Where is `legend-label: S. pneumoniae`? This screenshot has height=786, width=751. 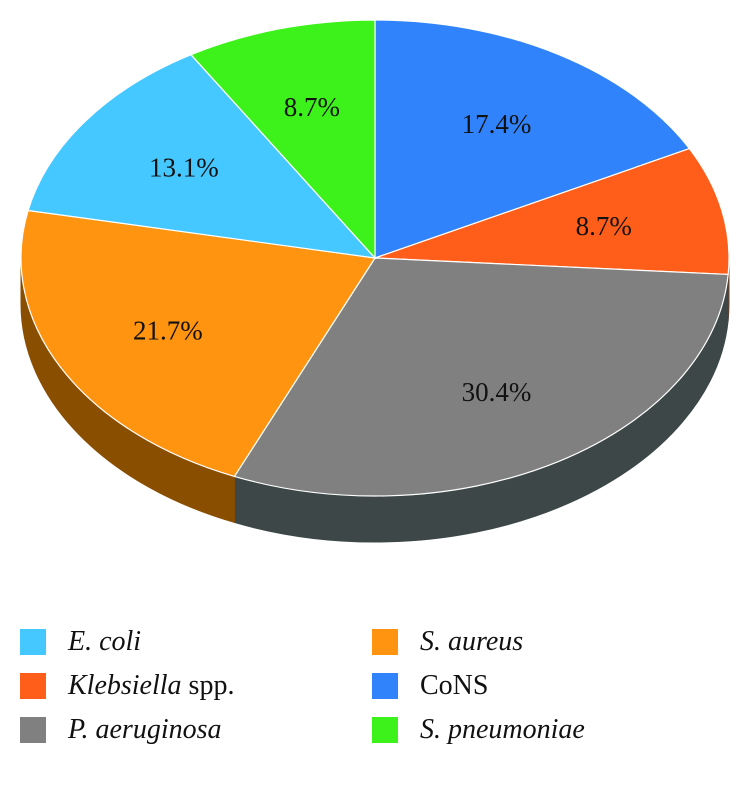
legend-label: S. pneumoniae is located at coordinates (502, 729).